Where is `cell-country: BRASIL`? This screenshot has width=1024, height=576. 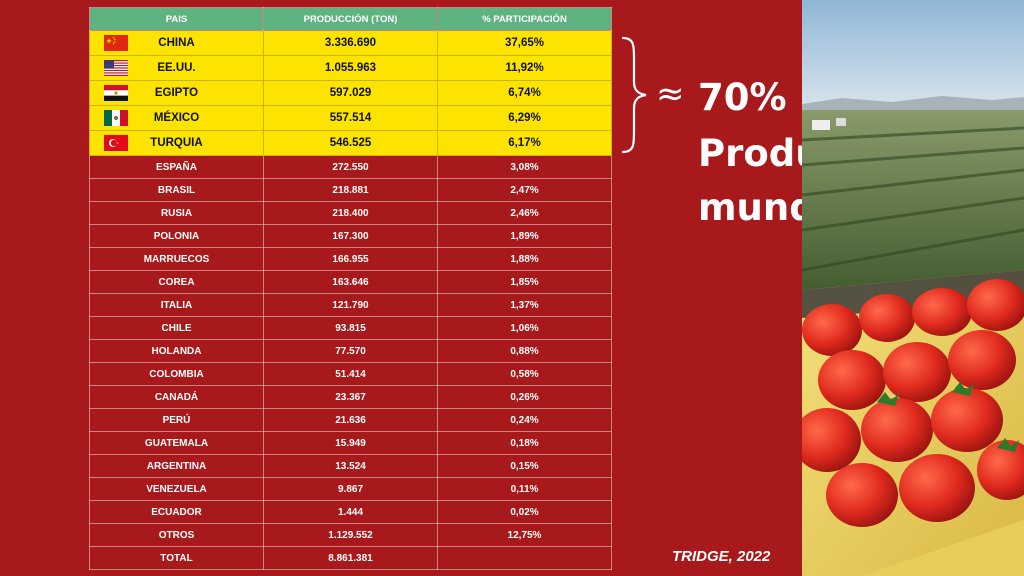 cell-country: BRASIL is located at coordinates (176, 190).